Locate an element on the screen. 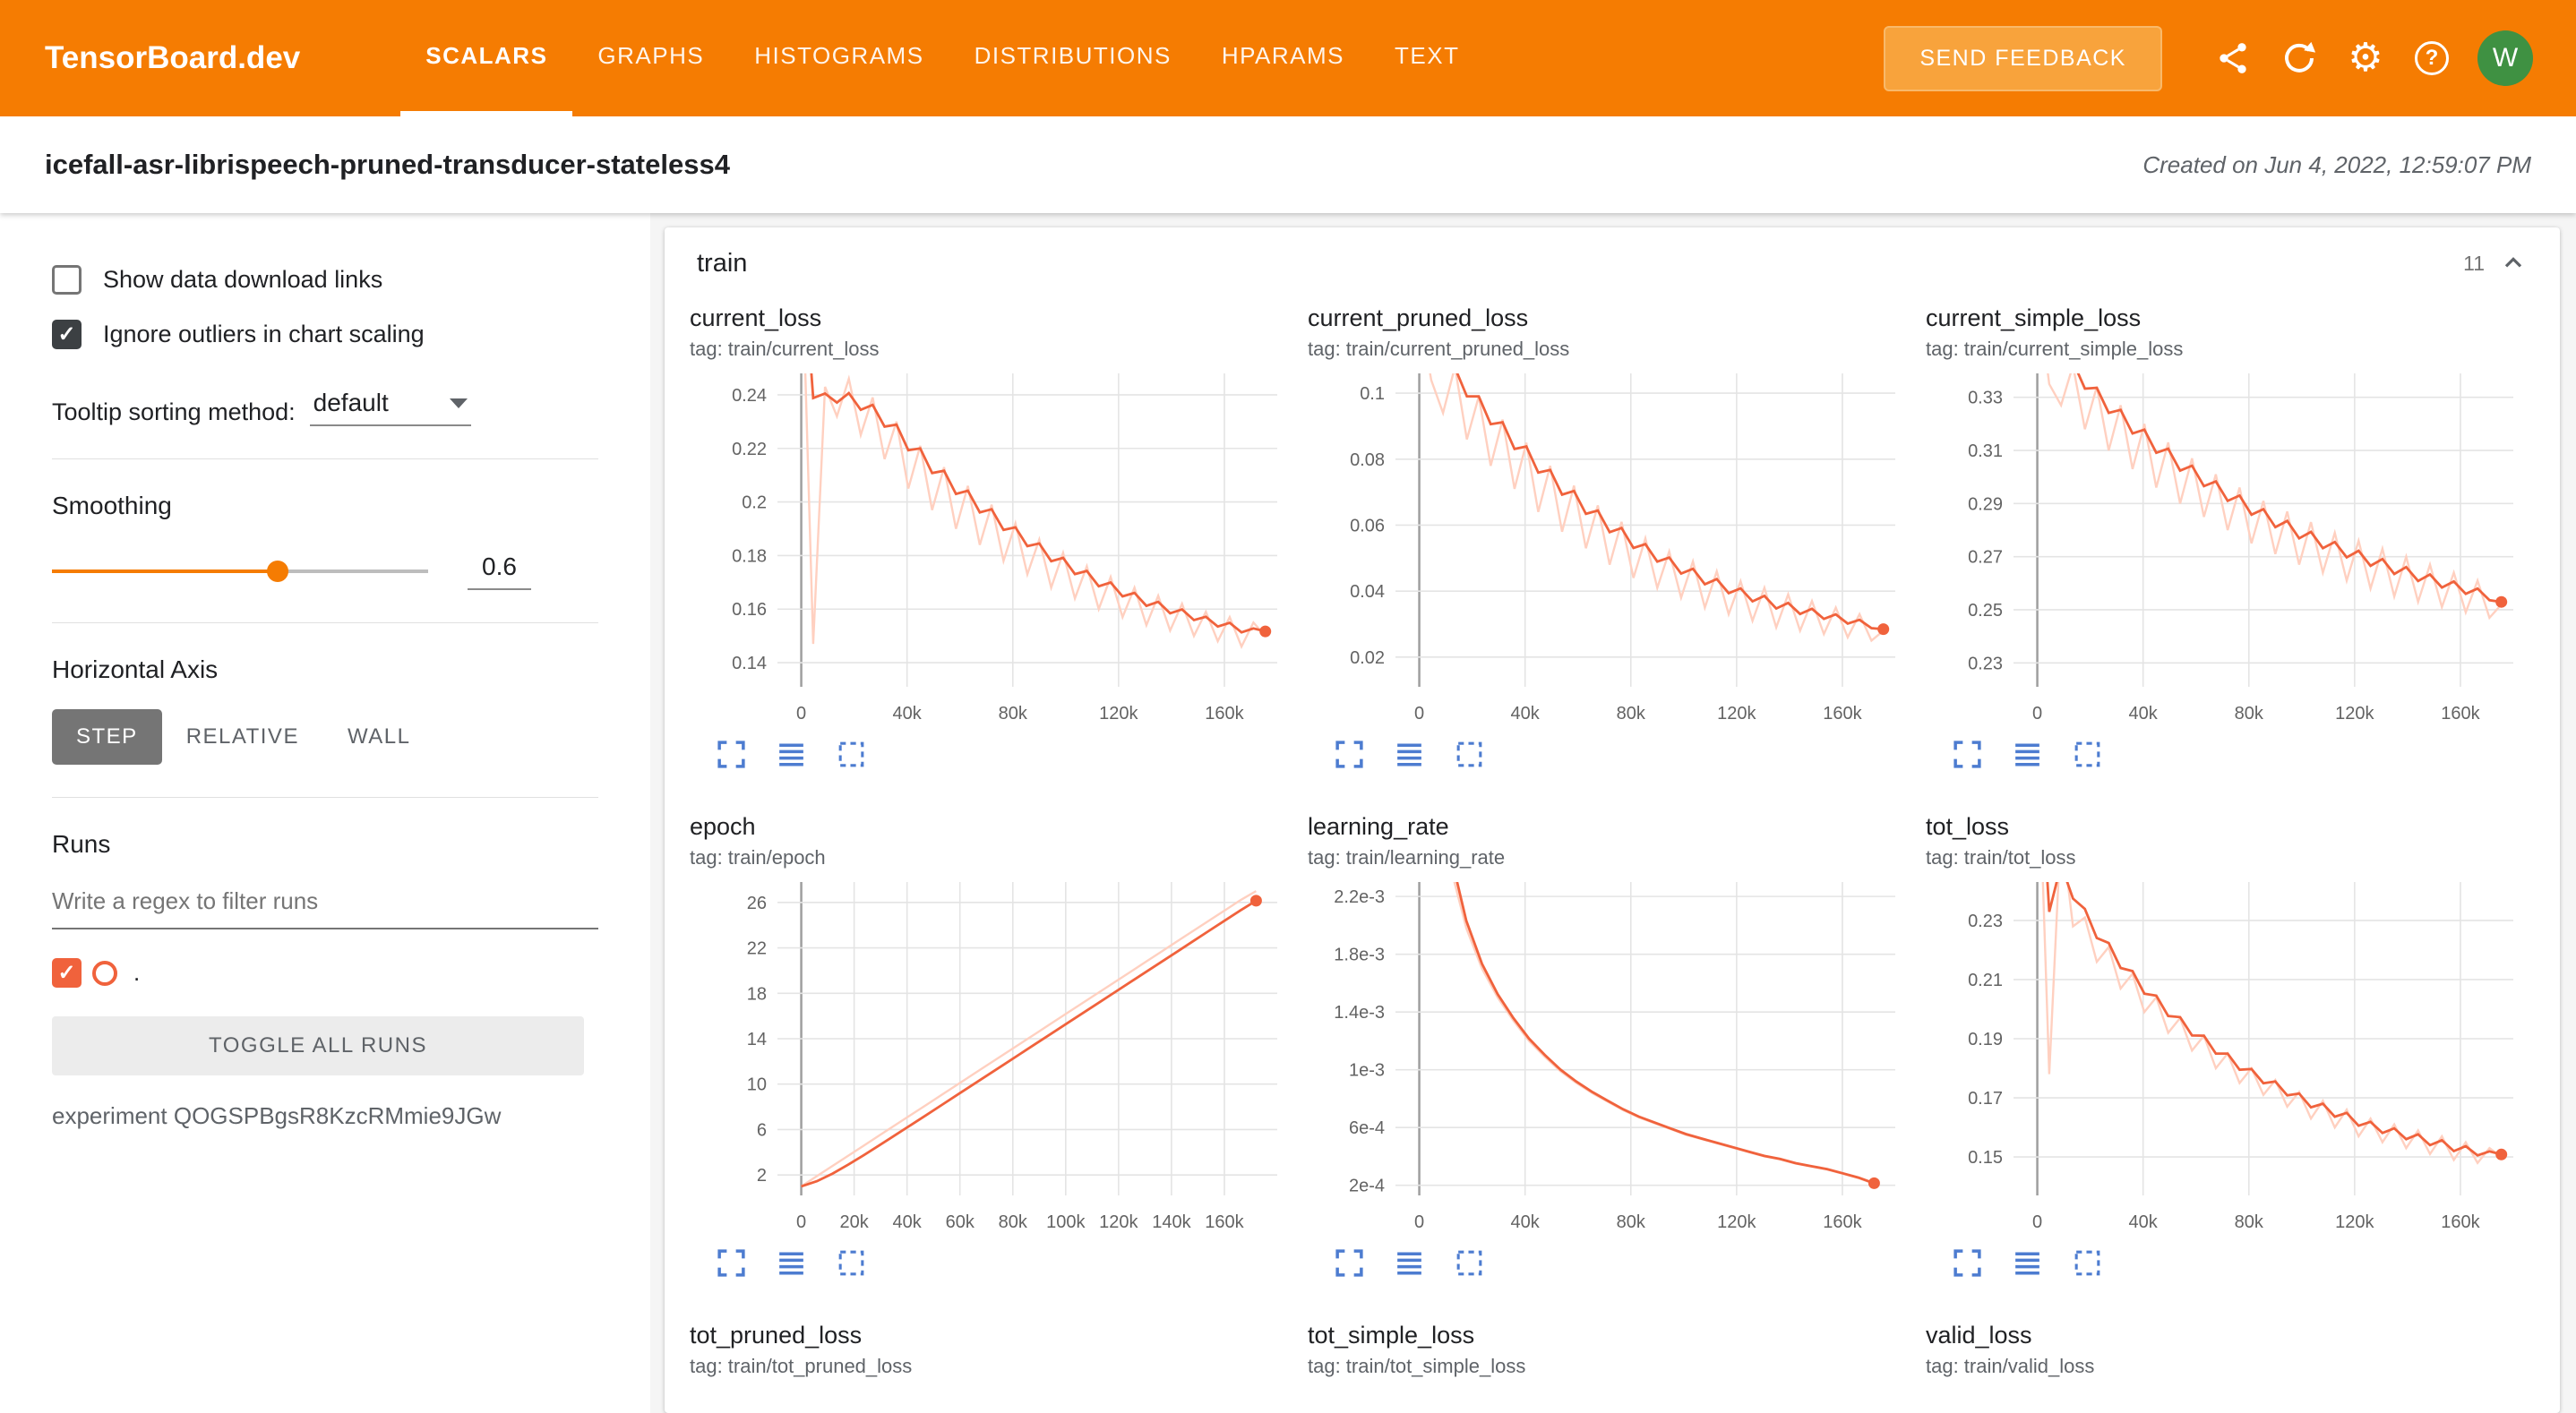 The height and width of the screenshot is (1413, 2576). smoothing-label: Smoothing is located at coordinates (112, 505).